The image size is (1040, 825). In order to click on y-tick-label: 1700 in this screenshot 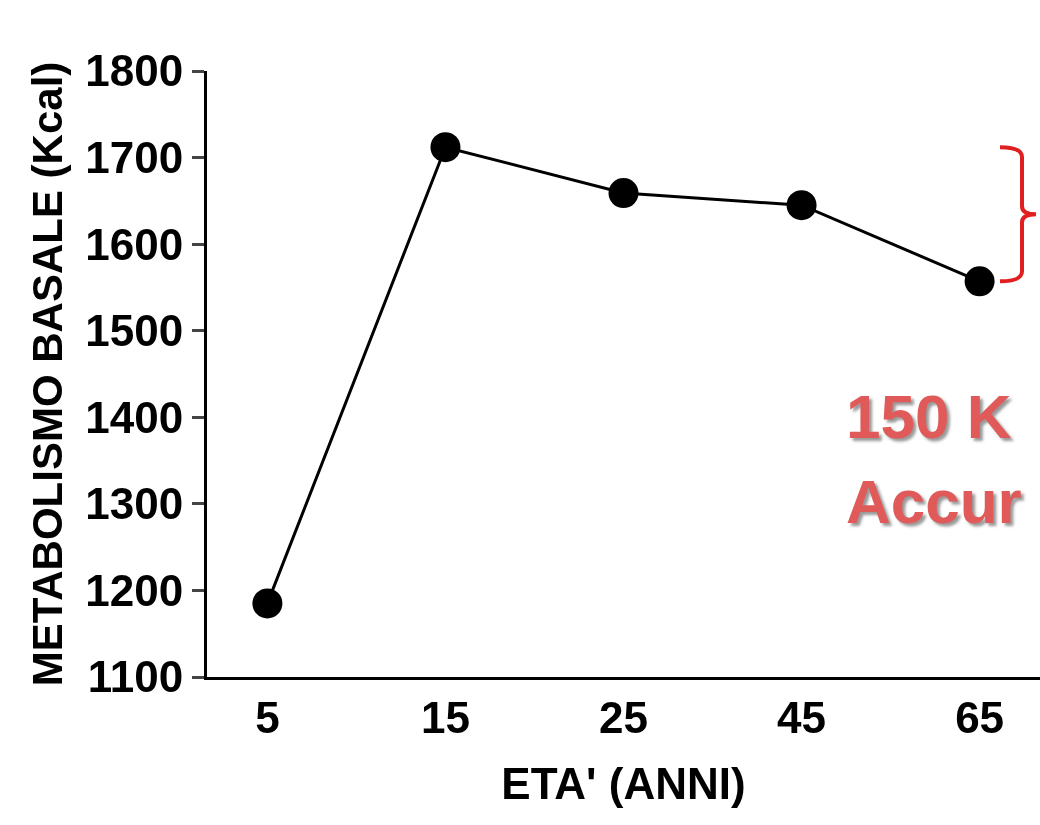, I will do `click(134, 157)`.